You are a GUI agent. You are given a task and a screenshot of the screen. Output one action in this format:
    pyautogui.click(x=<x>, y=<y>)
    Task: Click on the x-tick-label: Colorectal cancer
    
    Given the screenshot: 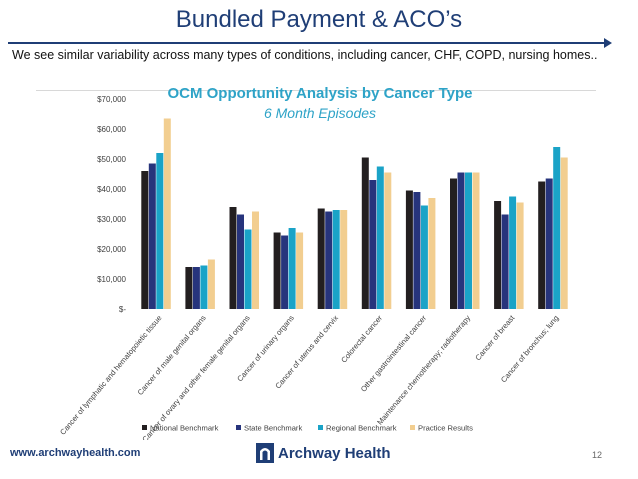 What is the action you would take?
    pyautogui.click(x=361, y=338)
    